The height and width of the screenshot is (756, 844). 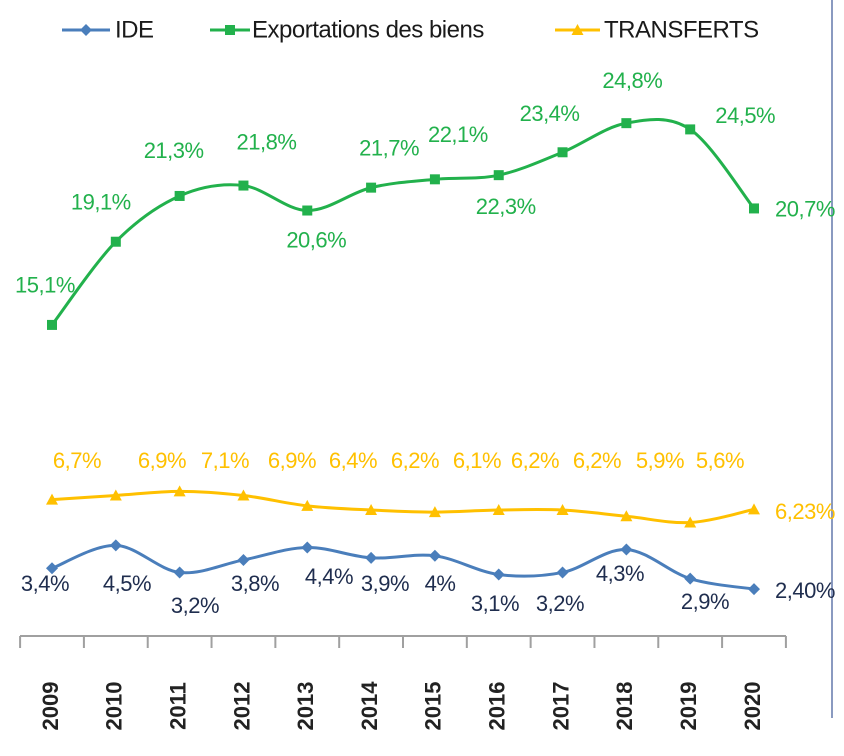 I want to click on data-label: 24,5%, so click(x=745, y=115).